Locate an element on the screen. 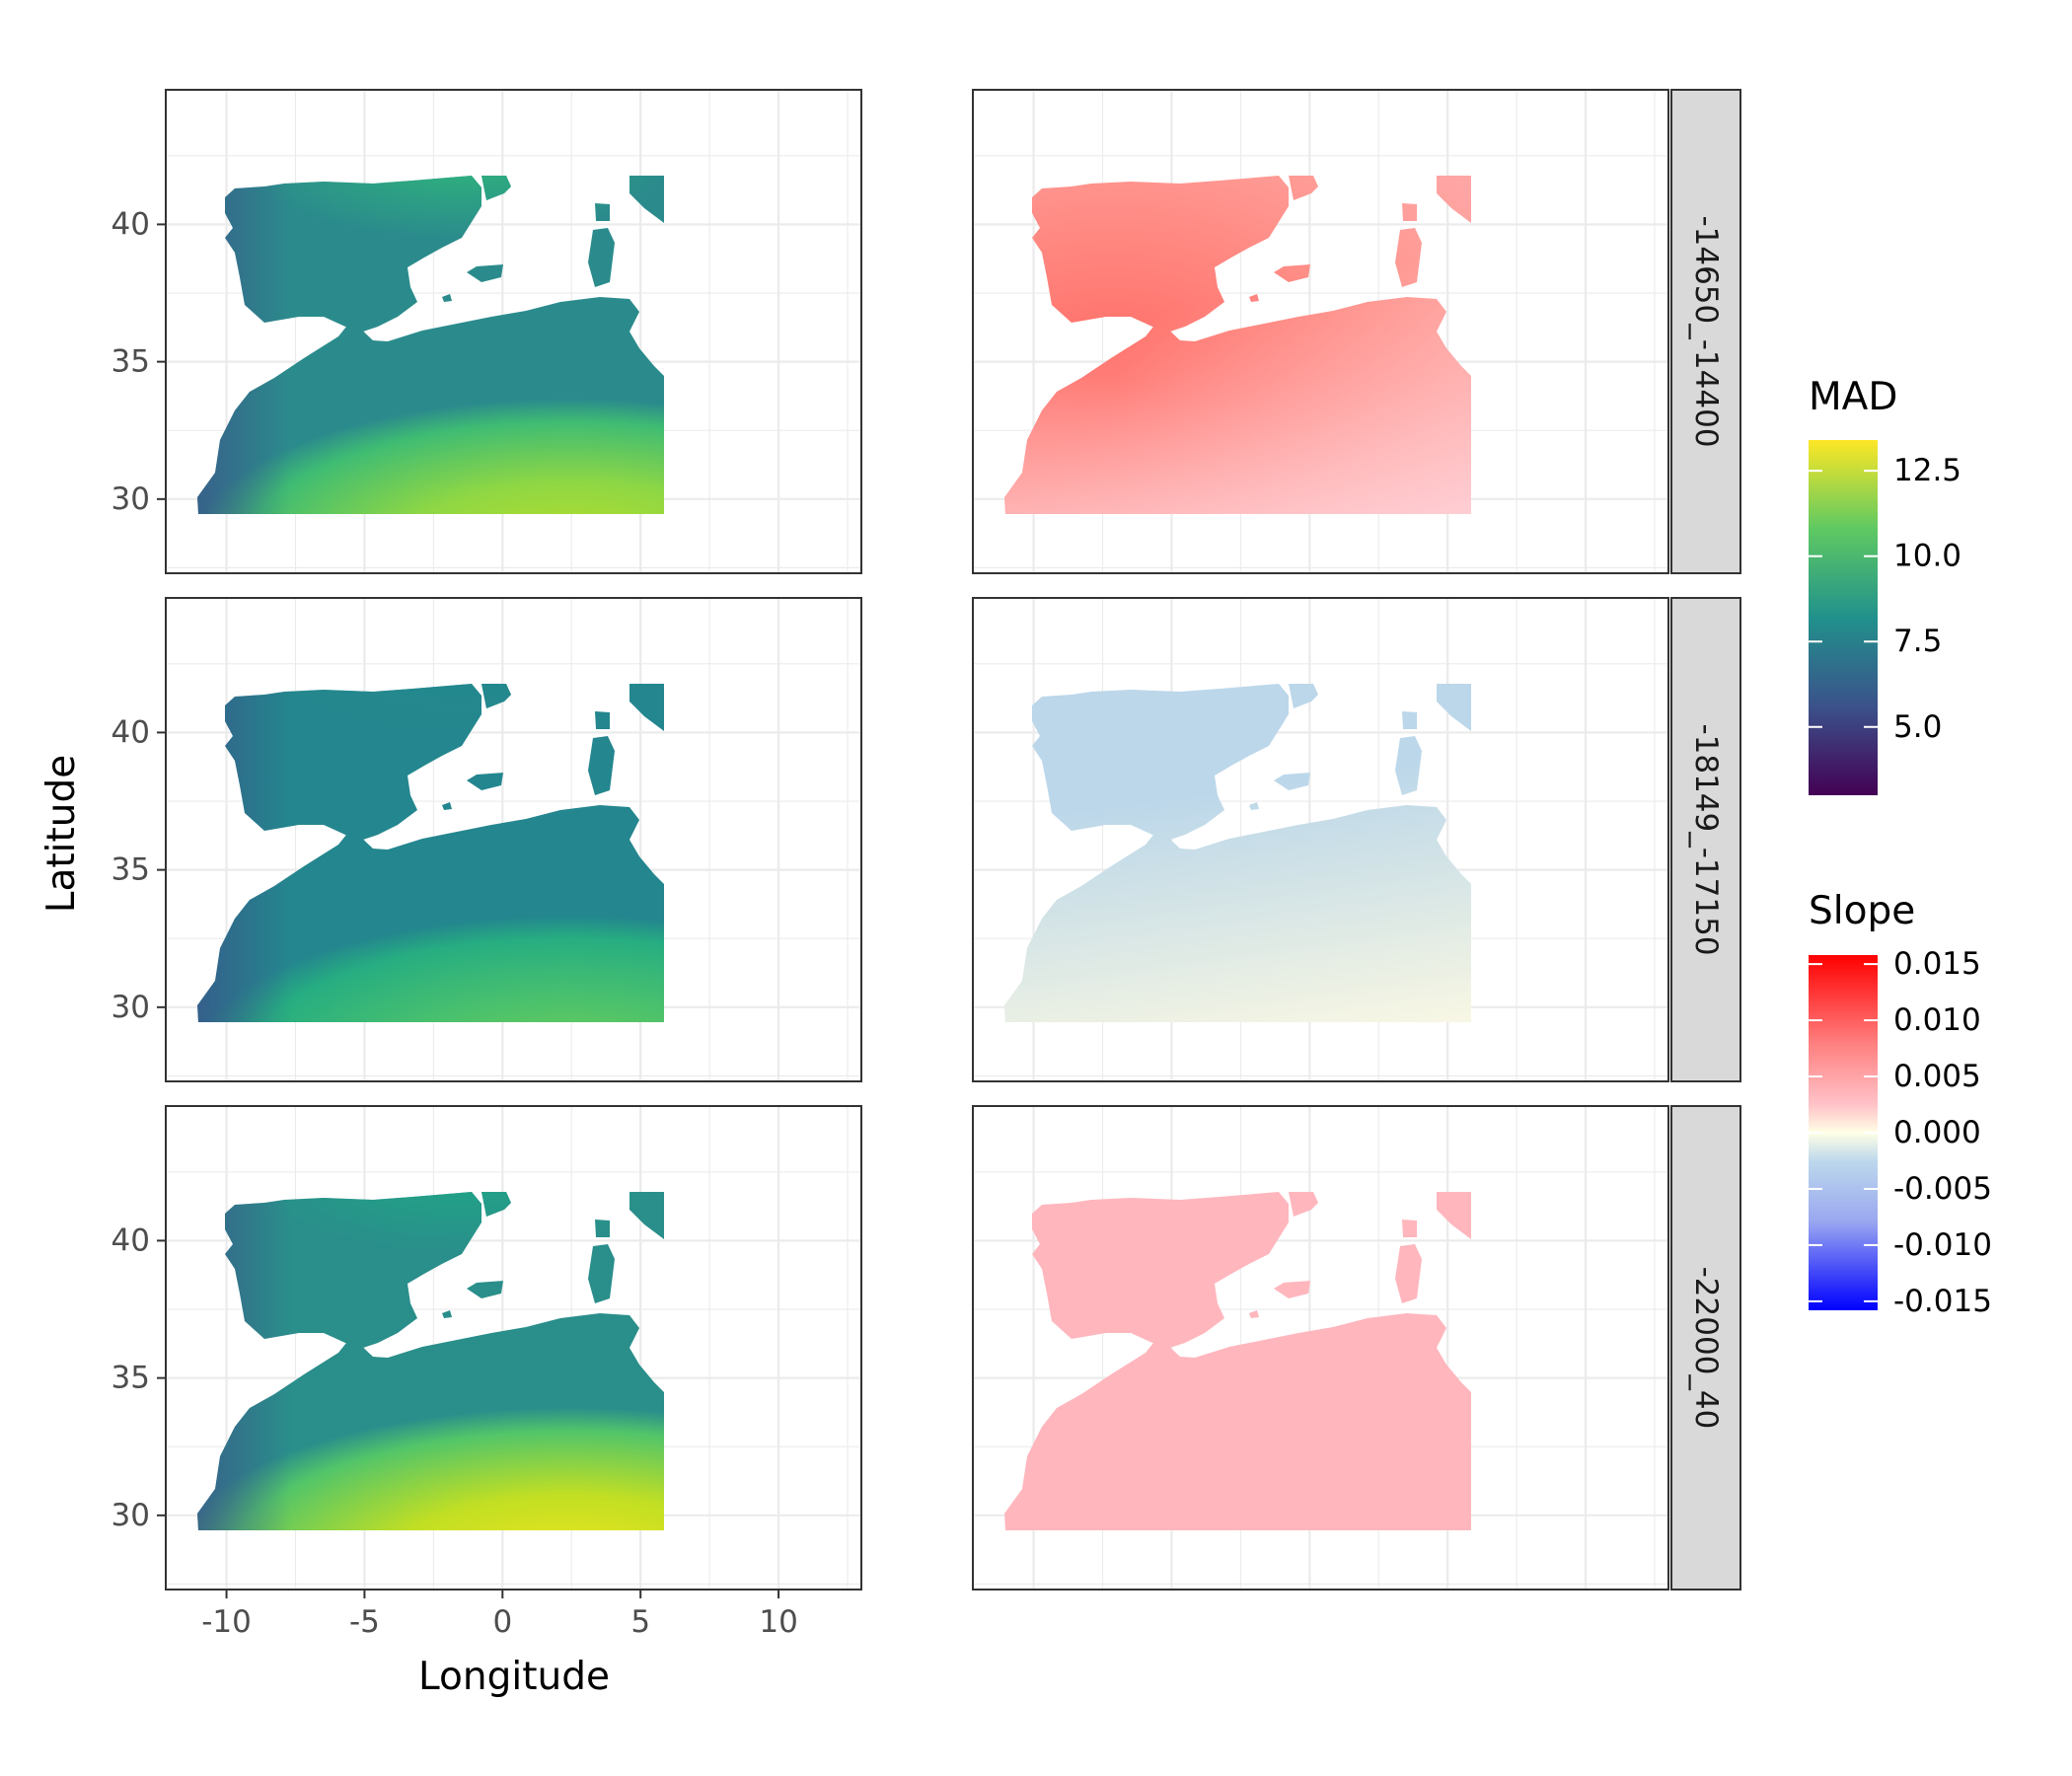  facet-strip-label: -14650_-14400 is located at coordinates (1706, 331).